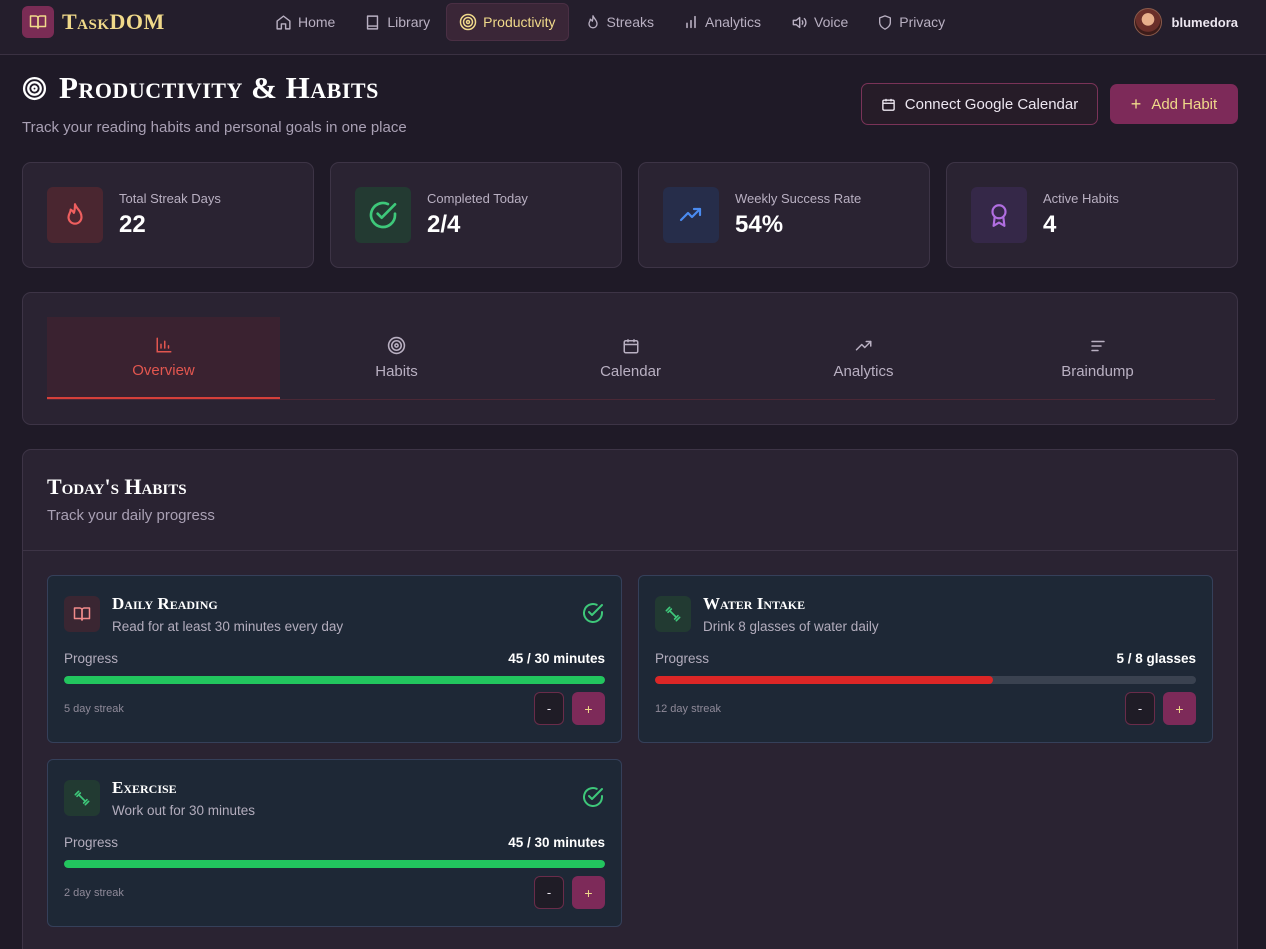 The height and width of the screenshot is (949, 1266). I want to click on page-title-text: Productivity & Habits, so click(219, 87).